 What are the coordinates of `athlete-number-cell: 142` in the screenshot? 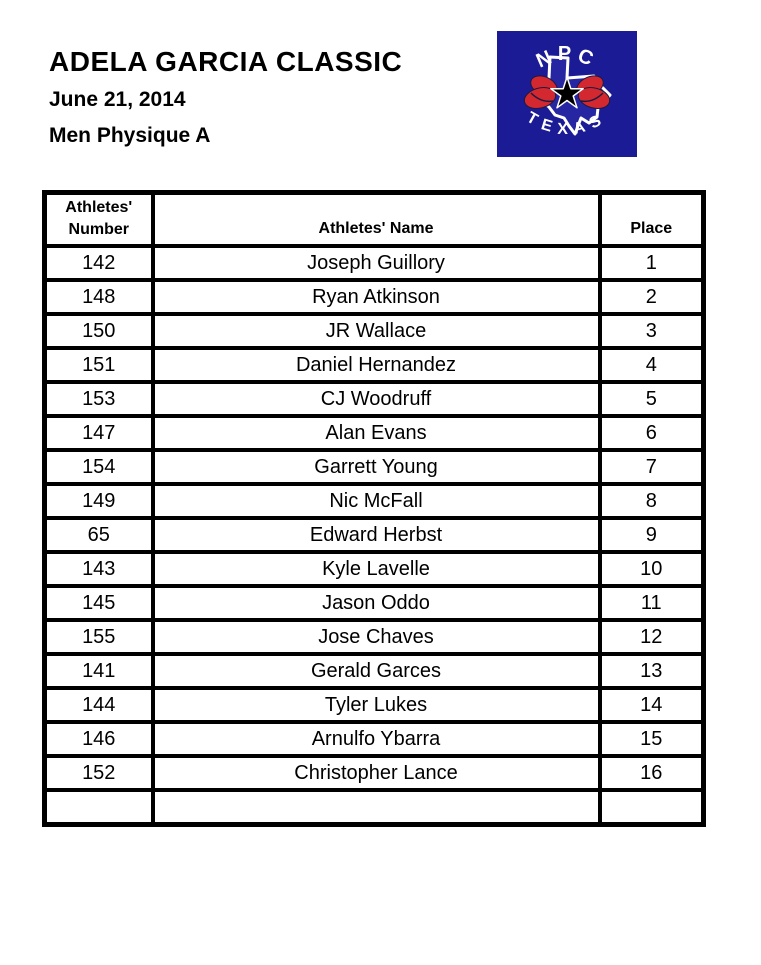 It's located at (98, 263).